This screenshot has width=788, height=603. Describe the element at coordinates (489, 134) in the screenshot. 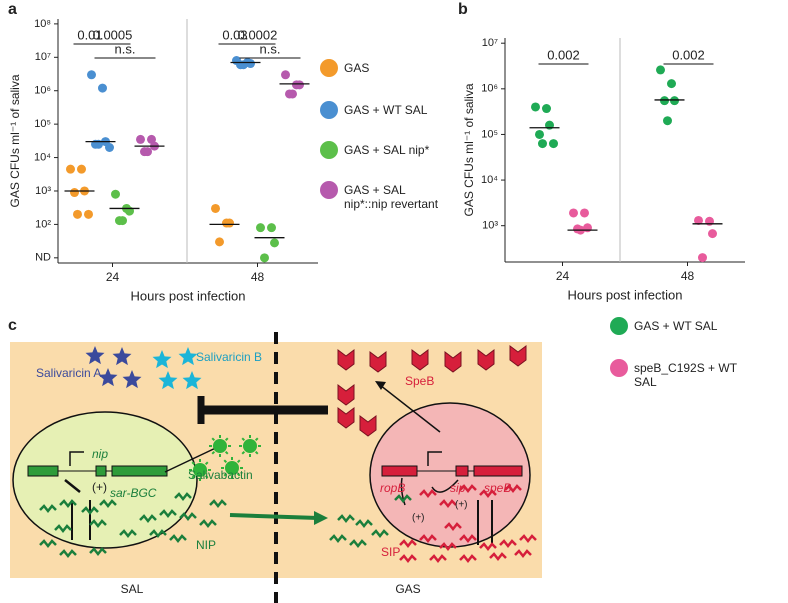

I see `y-tick-label: 10⁵` at that location.